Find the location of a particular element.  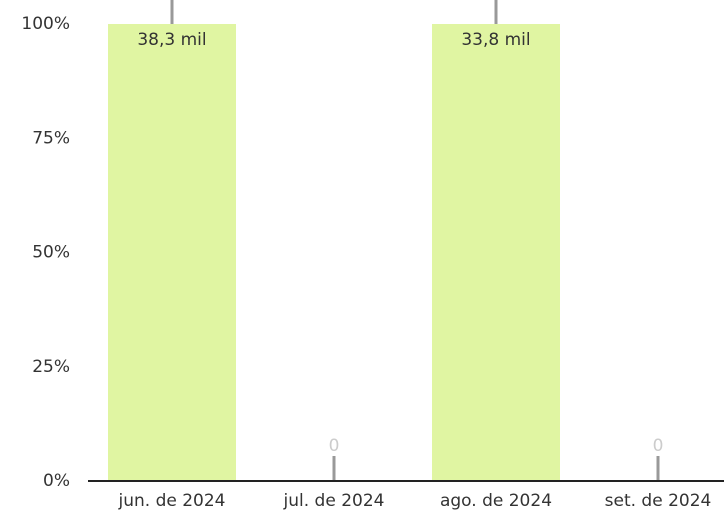

y-tick-label: 50% is located at coordinates (51, 253).